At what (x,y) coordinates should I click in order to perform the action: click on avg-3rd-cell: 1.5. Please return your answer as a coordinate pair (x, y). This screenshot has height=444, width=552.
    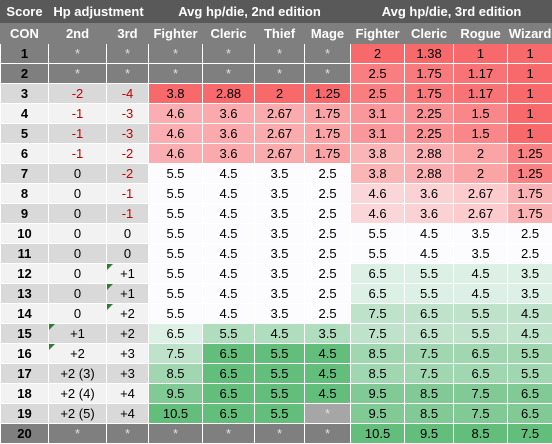
    Looking at the image, I should click on (481, 134).